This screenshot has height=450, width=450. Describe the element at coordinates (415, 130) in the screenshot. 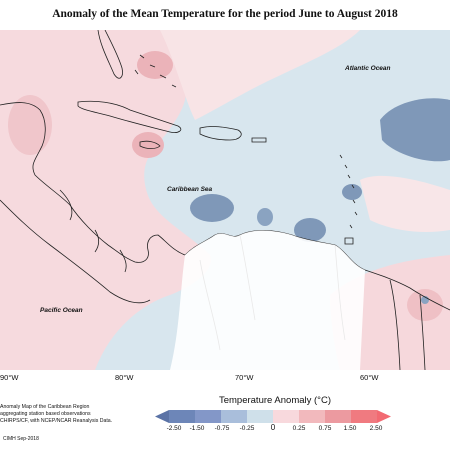

I see `coldspot-atlantic` at that location.